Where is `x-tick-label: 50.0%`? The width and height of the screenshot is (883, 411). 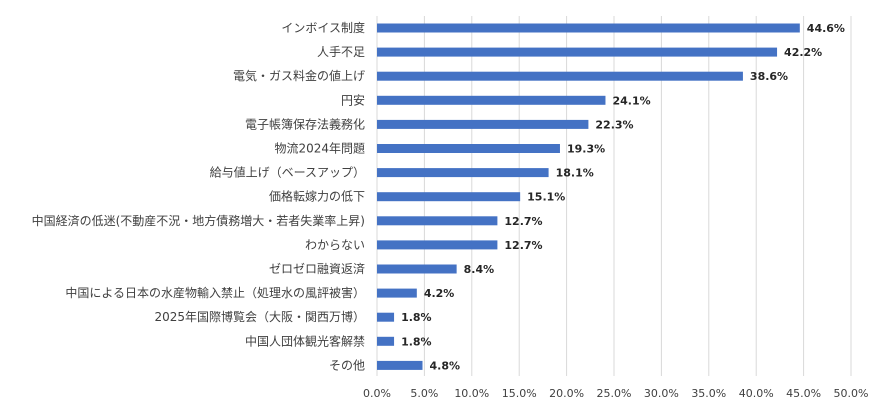 x-tick-label: 50.0% is located at coordinates (851, 393).